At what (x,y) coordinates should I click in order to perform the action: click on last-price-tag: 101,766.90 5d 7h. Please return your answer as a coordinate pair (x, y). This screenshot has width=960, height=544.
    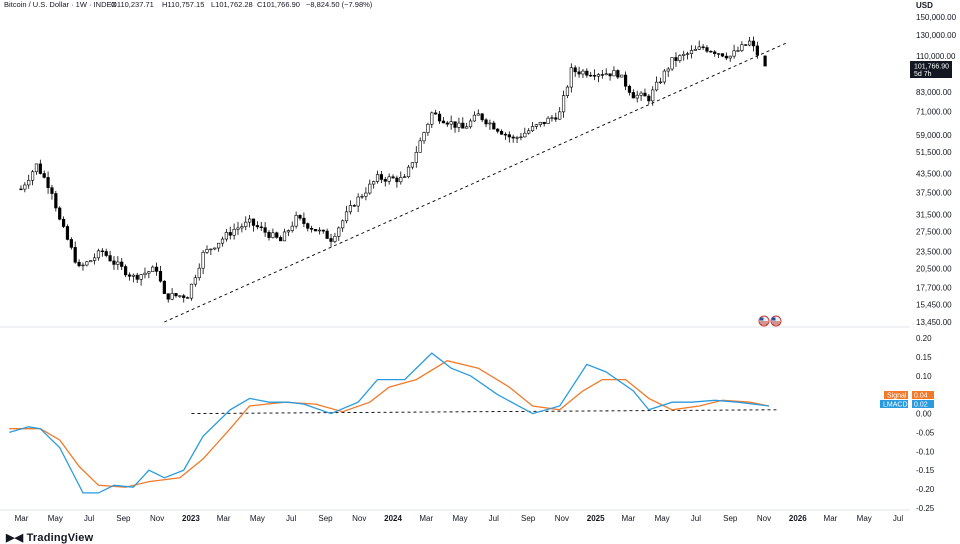
    Looking at the image, I should click on (931, 69).